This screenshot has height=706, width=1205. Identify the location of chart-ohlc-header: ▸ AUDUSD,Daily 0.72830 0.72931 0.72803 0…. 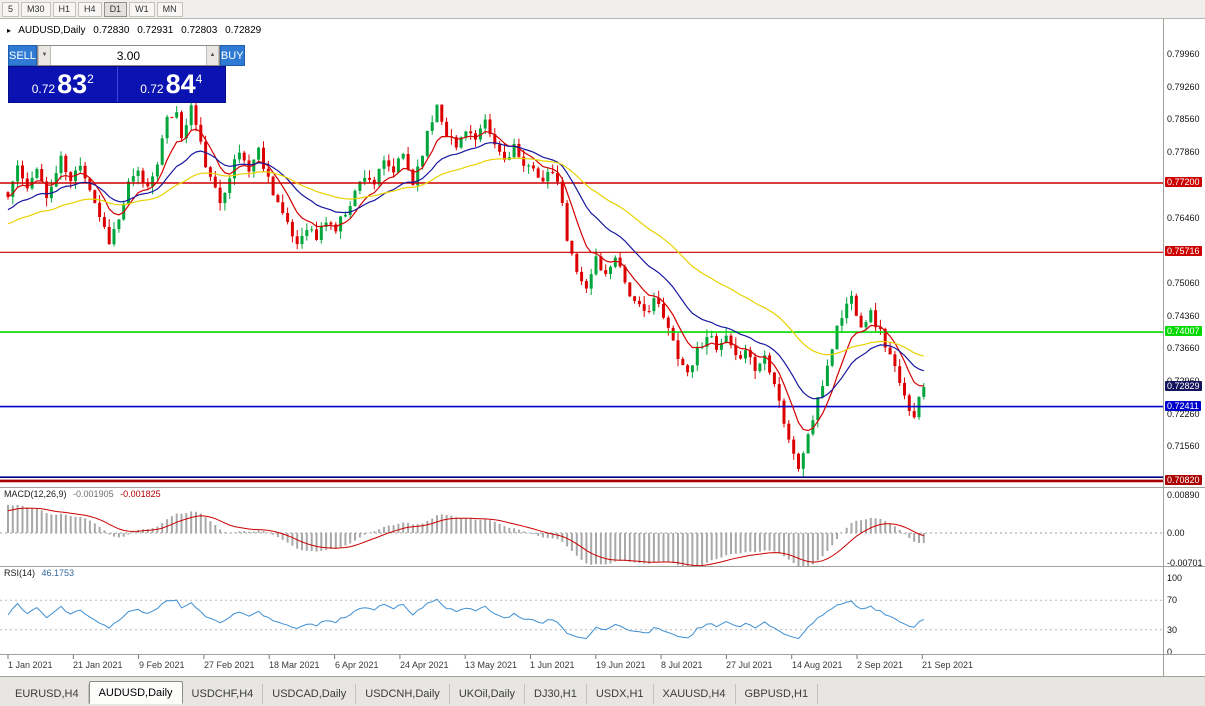
(136, 30).